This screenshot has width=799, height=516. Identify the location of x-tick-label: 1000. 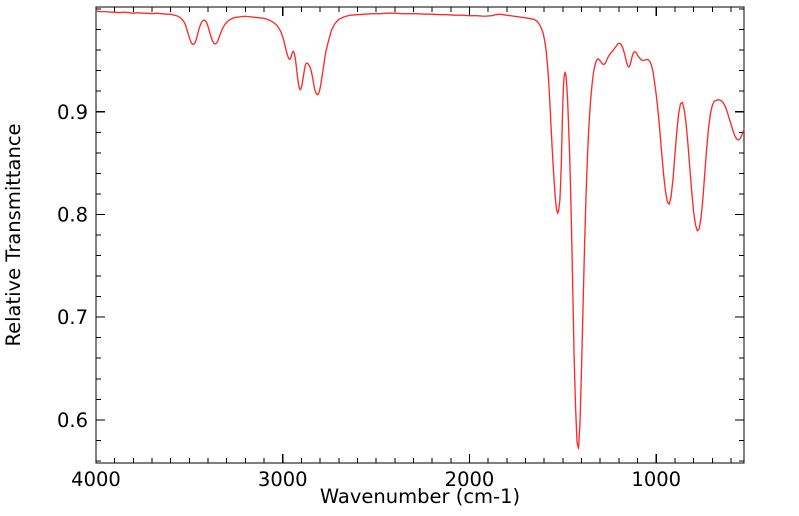
(656, 479).